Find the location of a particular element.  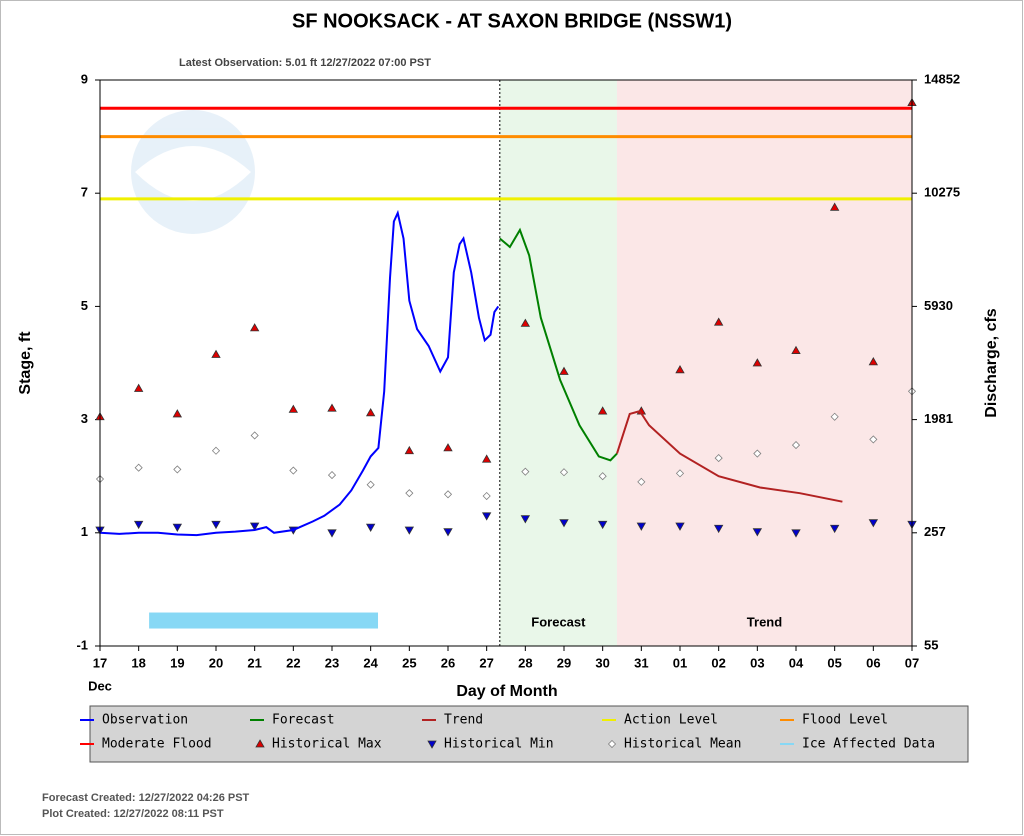

legend-label: Historical Max is located at coordinates (327, 744).